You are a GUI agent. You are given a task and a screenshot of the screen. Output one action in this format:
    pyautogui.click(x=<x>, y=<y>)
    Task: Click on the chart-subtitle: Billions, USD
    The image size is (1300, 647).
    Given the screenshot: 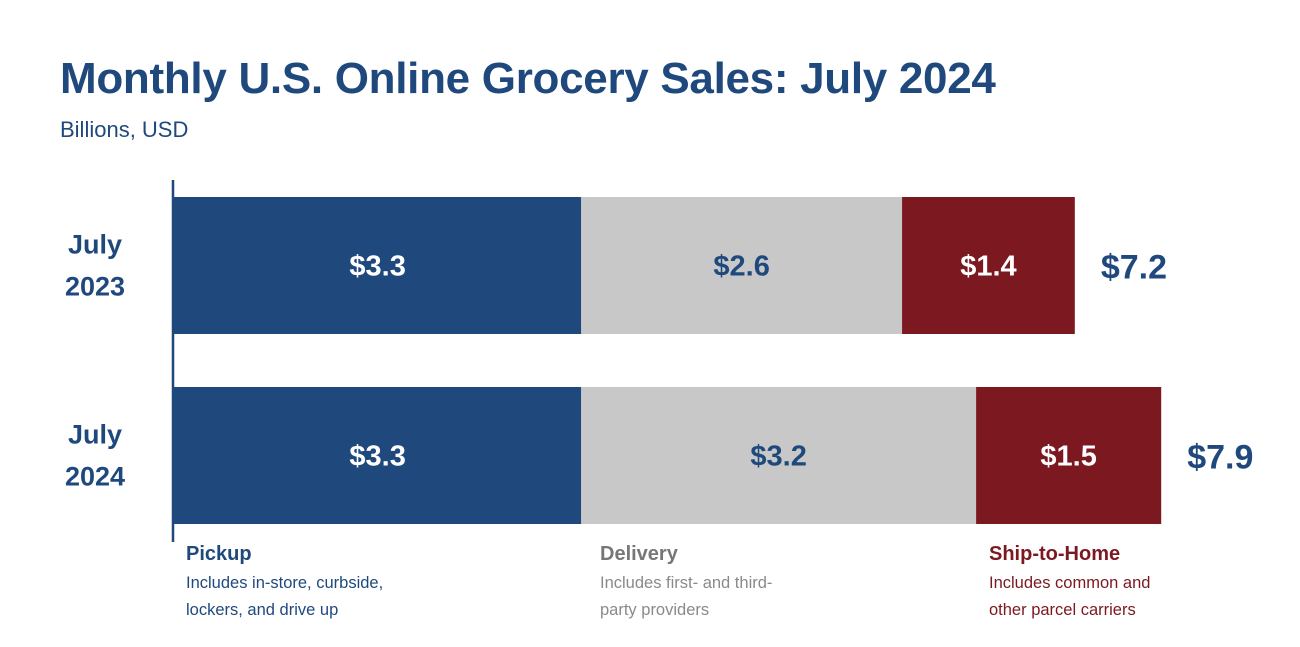 What is the action you would take?
    pyautogui.click(x=124, y=129)
    